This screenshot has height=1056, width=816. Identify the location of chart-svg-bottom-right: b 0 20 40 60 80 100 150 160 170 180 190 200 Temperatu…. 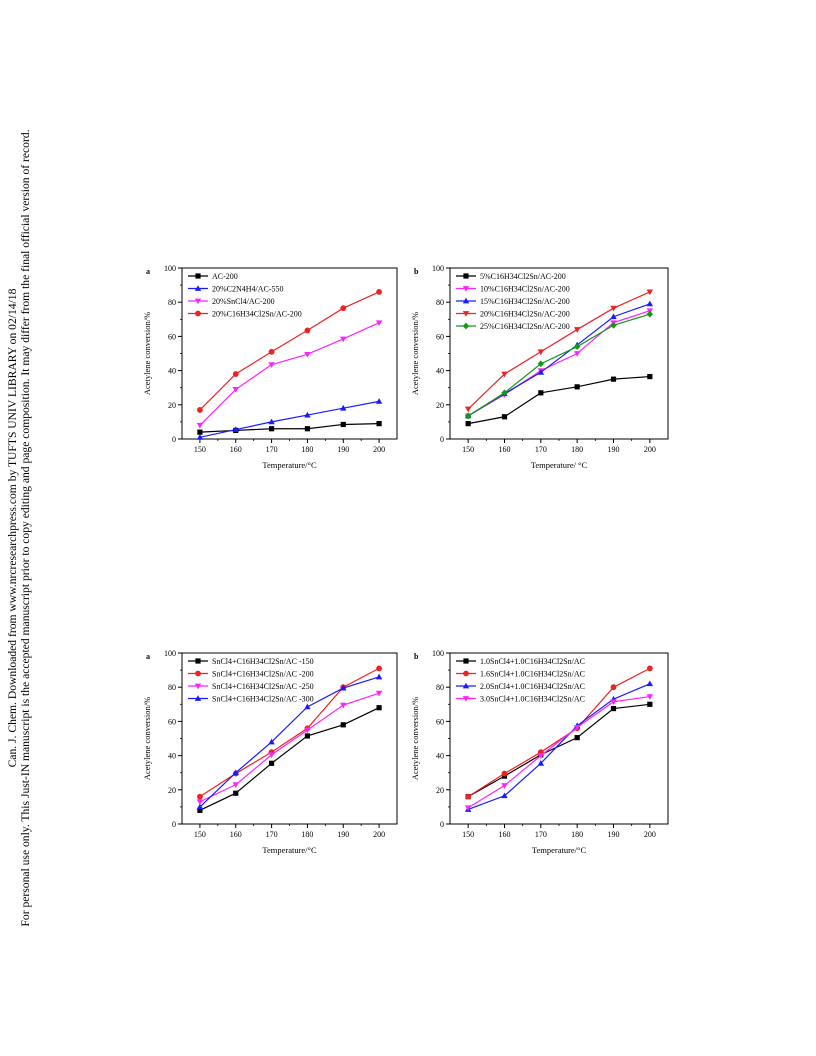
(539, 752).